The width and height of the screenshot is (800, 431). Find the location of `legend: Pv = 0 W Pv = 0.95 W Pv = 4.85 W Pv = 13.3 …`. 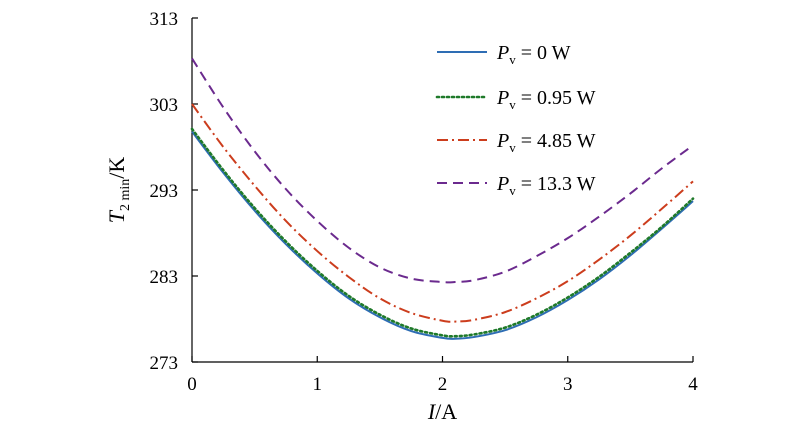

legend: Pv = 0 W Pv = 0.95 W Pv = 4.85 W Pv = 13.3 … is located at coordinates (515, 120).